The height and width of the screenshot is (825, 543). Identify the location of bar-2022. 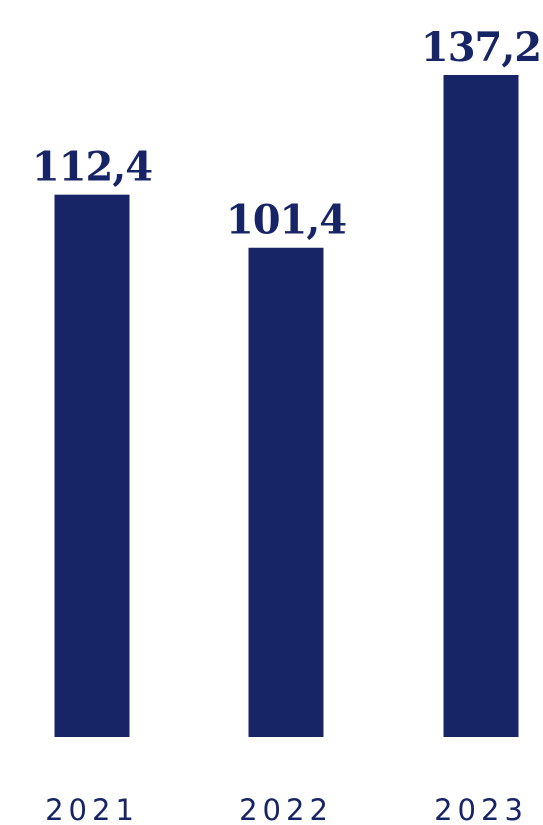
(286, 492).